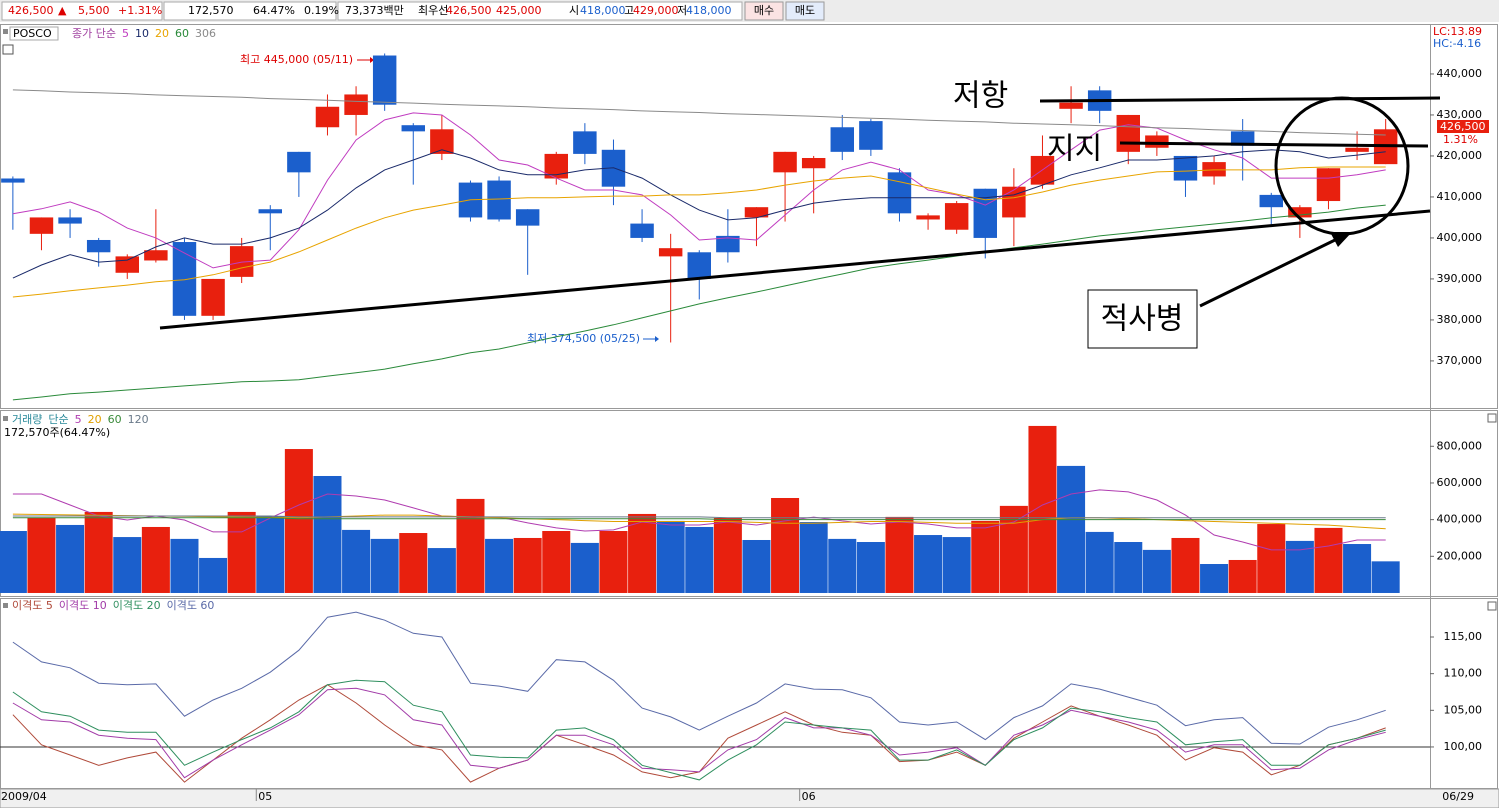 This screenshot has height=808, width=1499. Describe the element at coordinates (809, 796) in the screenshot. I see `x-tick-label: 06` at that location.